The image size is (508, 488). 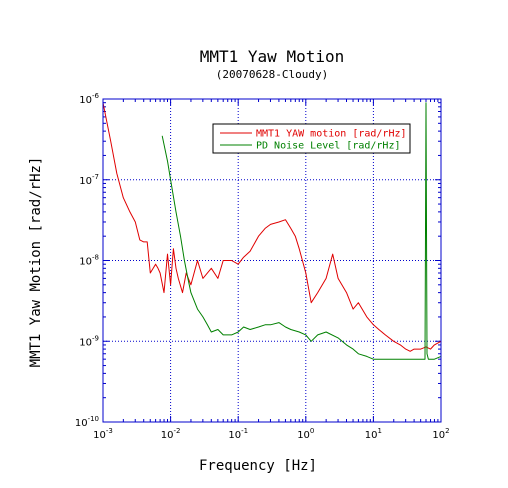 What do you see at coordinates (238, 434) in the screenshot?
I see `x-tick-label: 10⁻¹` at bounding box center [238, 434].